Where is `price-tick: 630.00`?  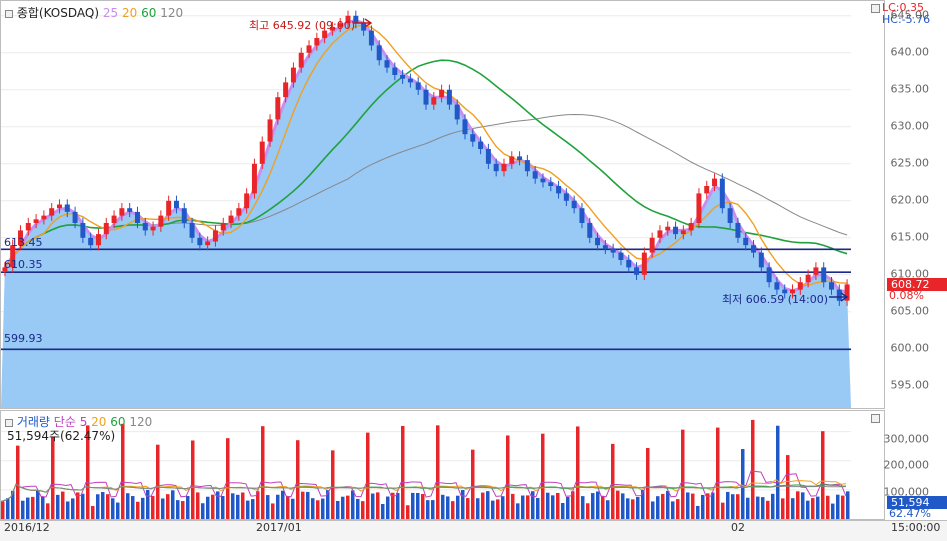
price-tick: 630.00 is located at coordinates (910, 126).